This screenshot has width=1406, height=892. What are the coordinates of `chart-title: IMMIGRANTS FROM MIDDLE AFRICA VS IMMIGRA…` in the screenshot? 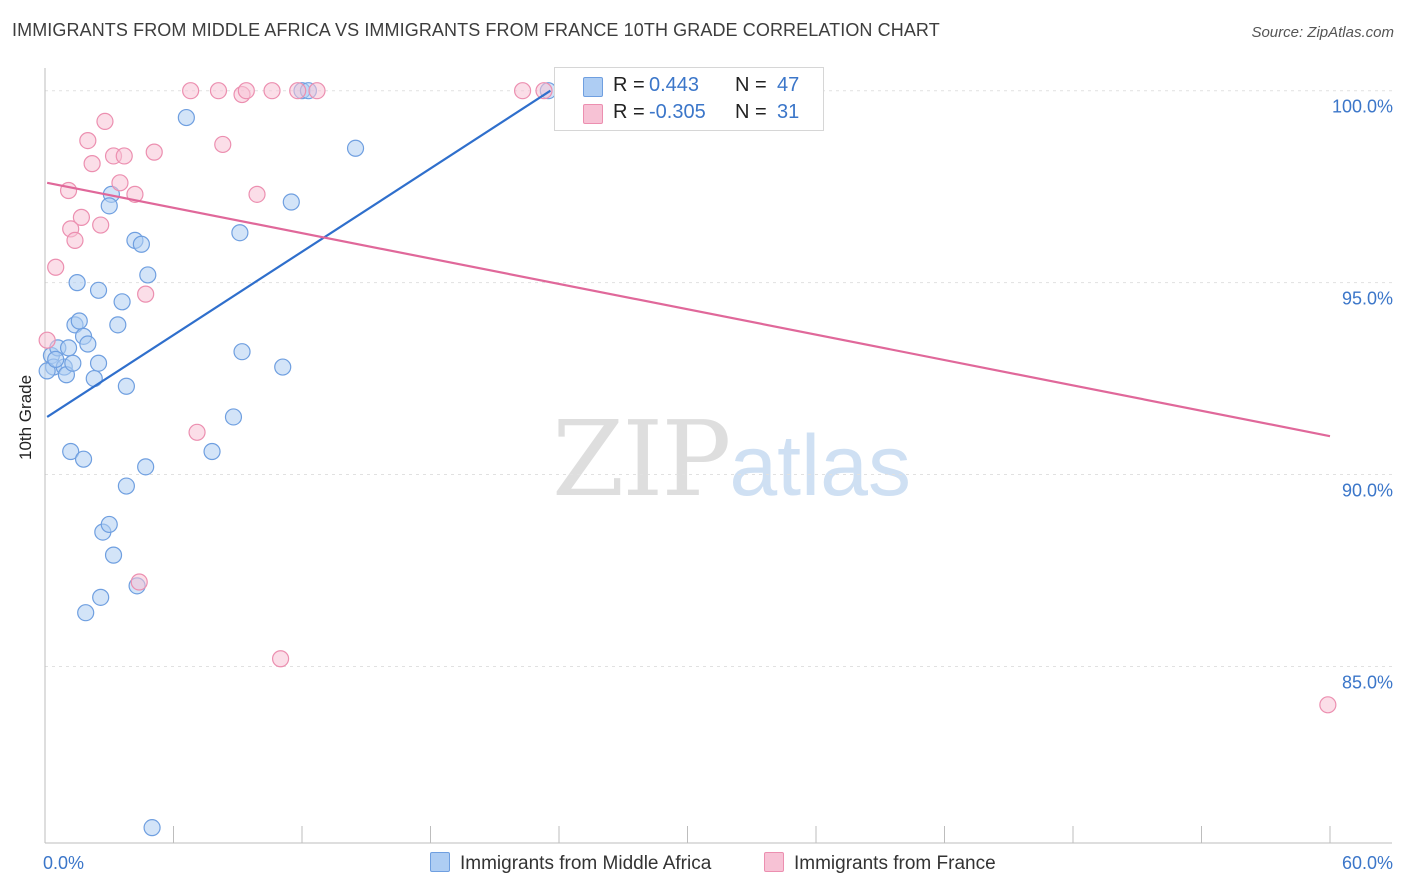 It's located at (476, 30).